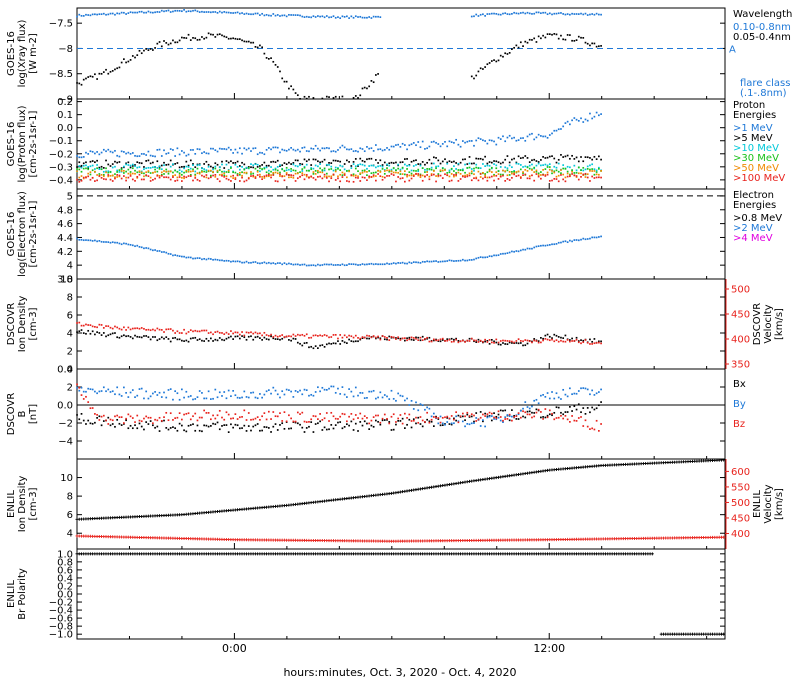  Describe the element at coordinates (11, 53) in the screenshot. I see `y-axis-label: GOES-16` at that location.